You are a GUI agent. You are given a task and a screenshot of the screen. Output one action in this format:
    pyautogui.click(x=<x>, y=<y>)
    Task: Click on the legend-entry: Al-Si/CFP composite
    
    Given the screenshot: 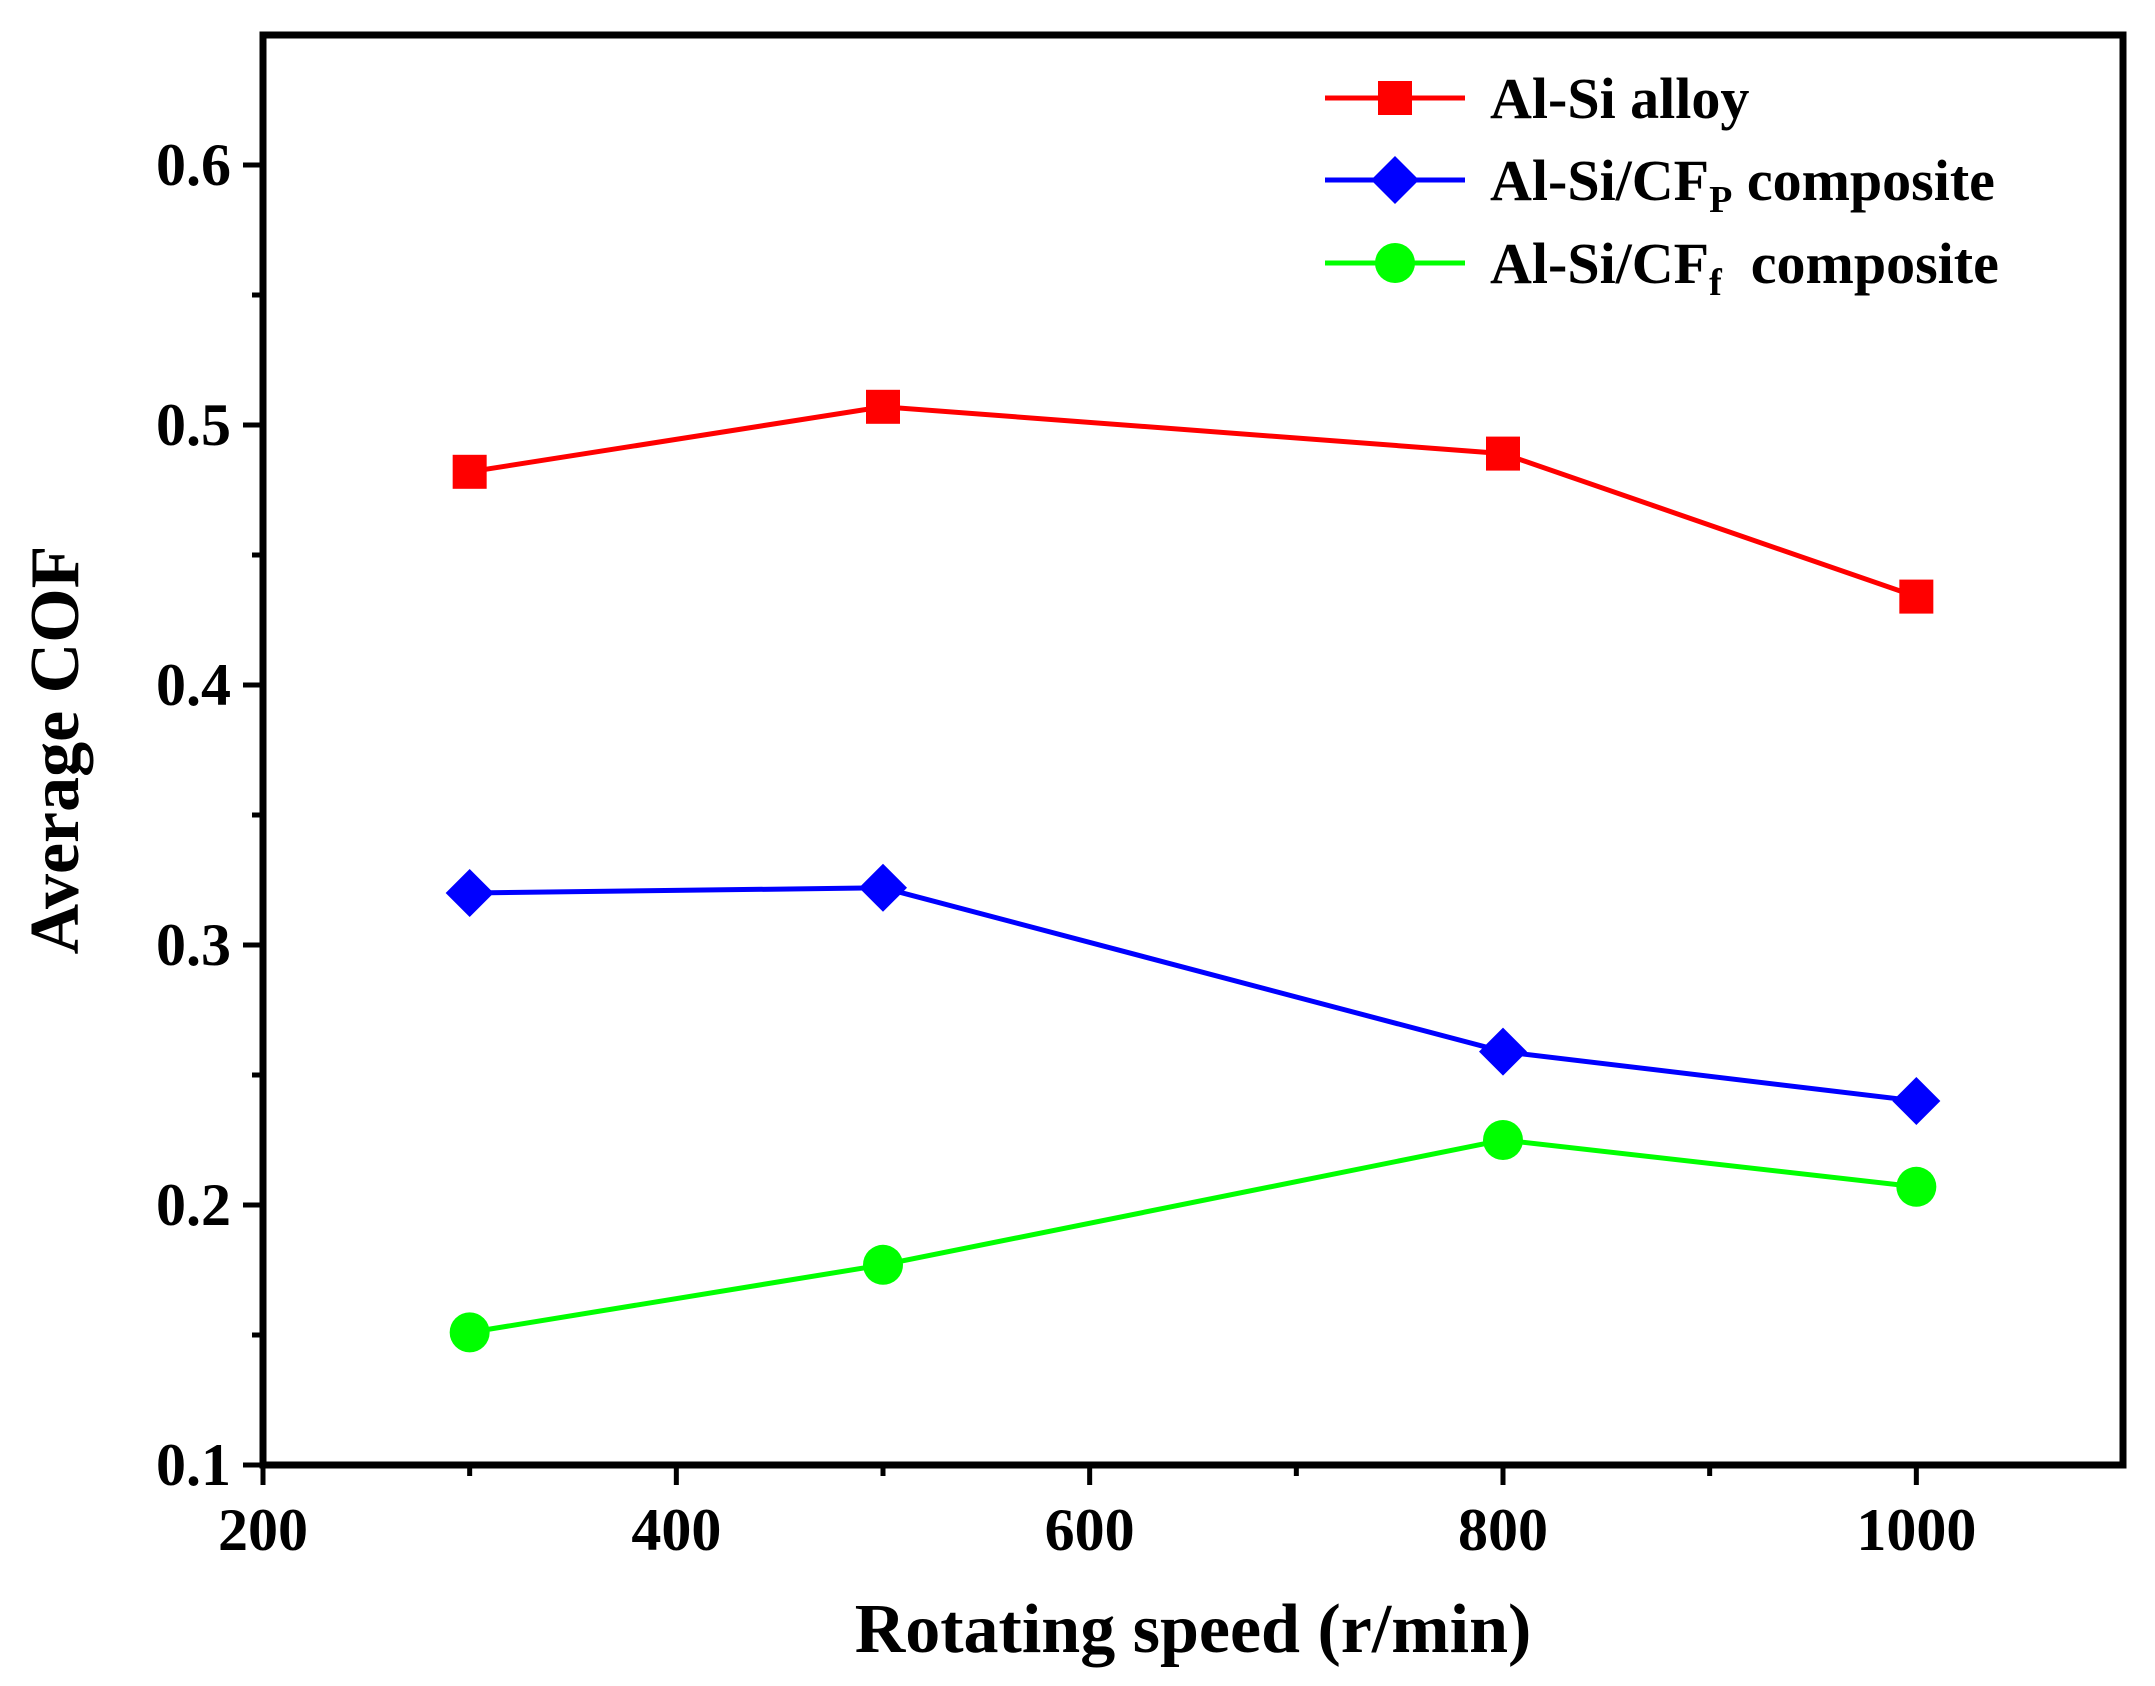 What is the action you would take?
    pyautogui.click(x=1660, y=184)
    